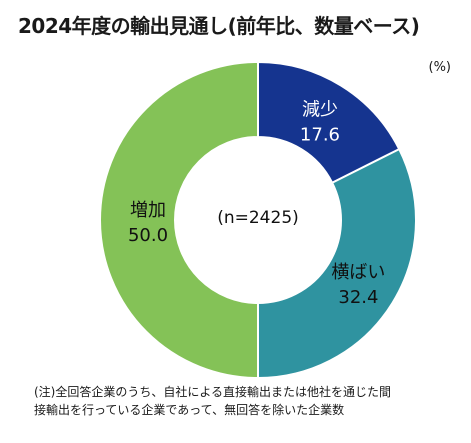 This screenshot has width=471, height=443. Describe the element at coordinates (148, 210) in the screenshot. I see `slice-label-3: 増加` at that location.